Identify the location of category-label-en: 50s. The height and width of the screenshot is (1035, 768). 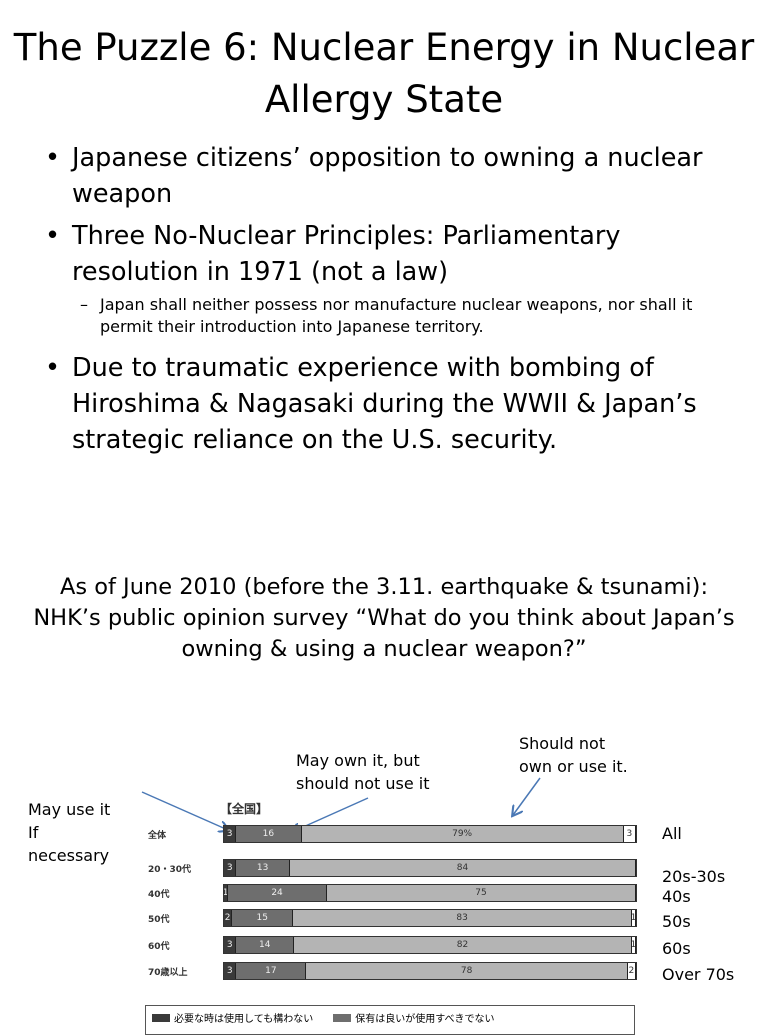
(676, 921).